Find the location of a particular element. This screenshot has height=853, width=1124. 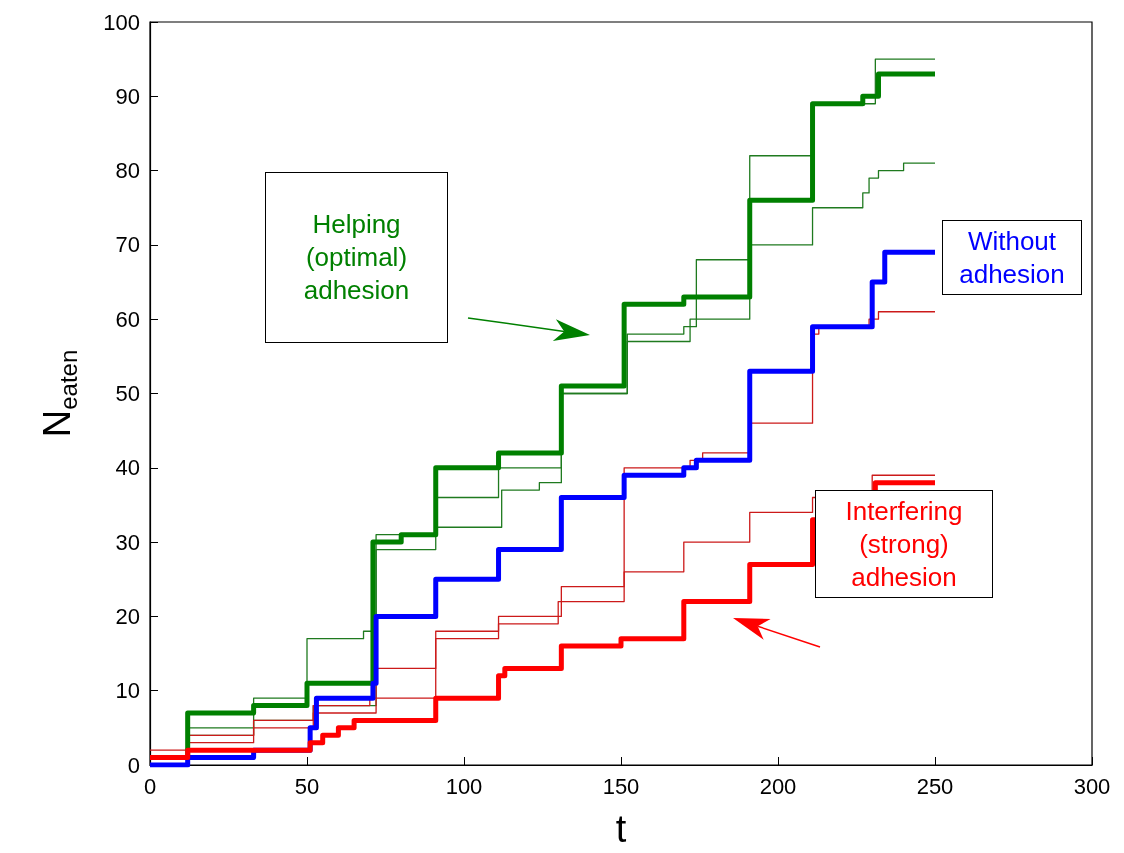

y-tick-label: 20 is located at coordinates (127, 616).